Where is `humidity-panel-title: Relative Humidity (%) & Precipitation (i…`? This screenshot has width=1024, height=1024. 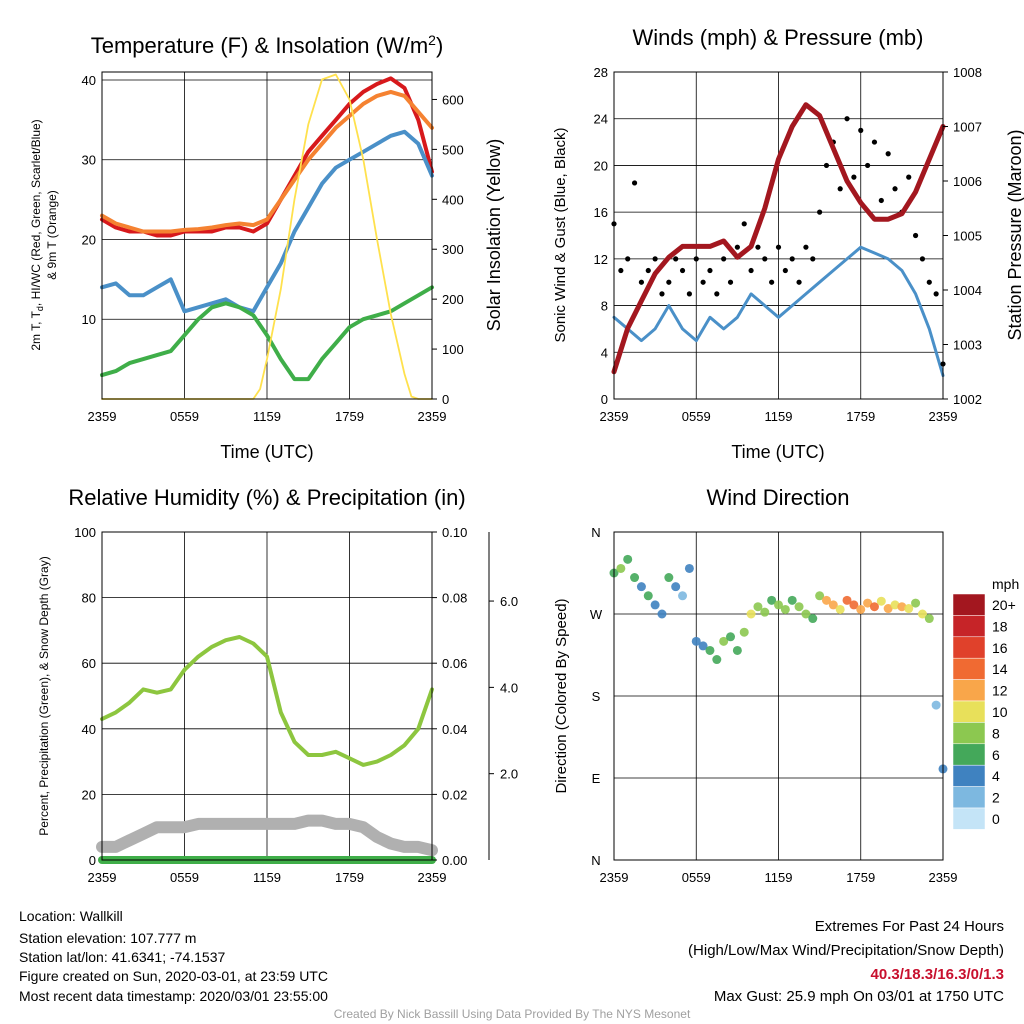 humidity-panel-title: Relative Humidity (%) & Precipitation (i… is located at coordinates (266, 497).